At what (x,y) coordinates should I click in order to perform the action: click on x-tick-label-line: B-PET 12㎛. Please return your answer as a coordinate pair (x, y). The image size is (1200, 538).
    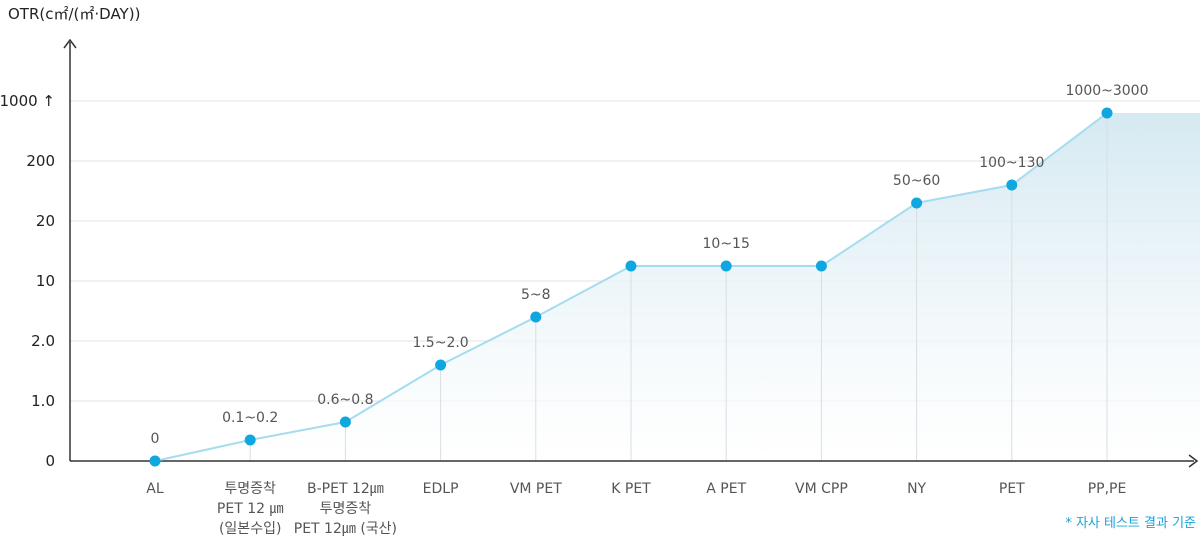
    Looking at the image, I should click on (345, 489).